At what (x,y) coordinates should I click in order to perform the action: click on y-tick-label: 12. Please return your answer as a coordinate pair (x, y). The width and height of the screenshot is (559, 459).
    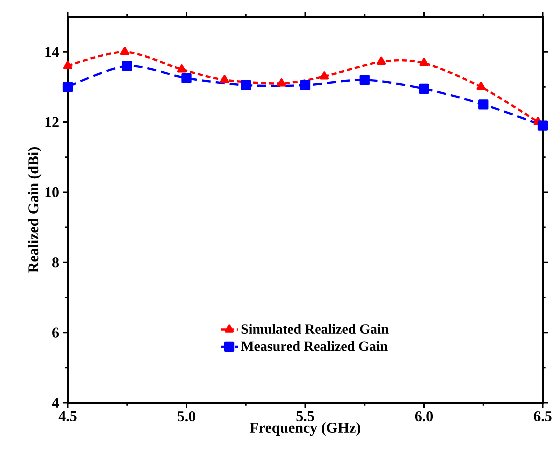
    Looking at the image, I should click on (52, 122).